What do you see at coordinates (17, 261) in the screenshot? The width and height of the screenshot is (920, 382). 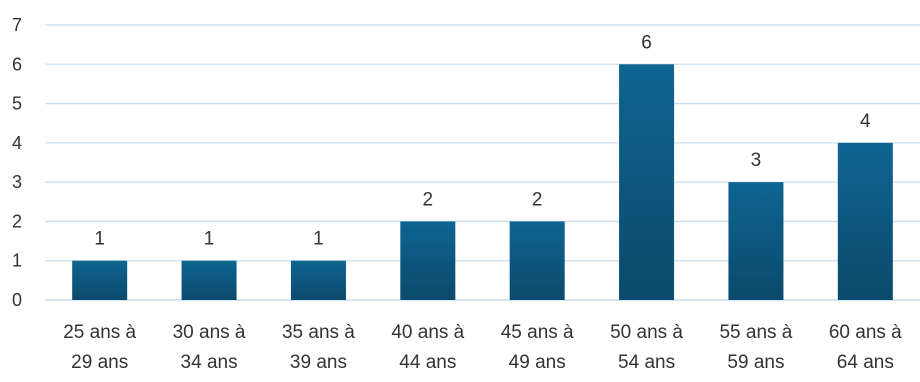 I see `y-tick-label: 1` at bounding box center [17, 261].